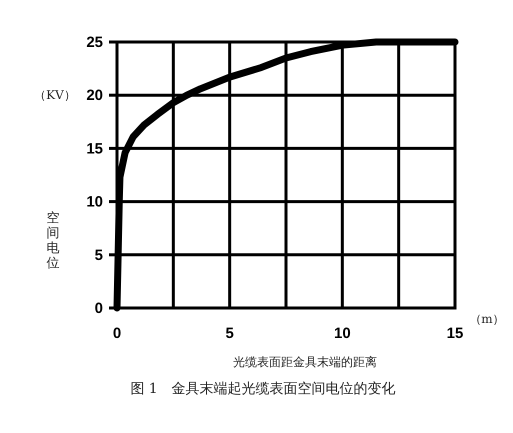 The image size is (513, 433). Describe the element at coordinates (117, 333) in the screenshot. I see `x-tick-label: 0` at that location.